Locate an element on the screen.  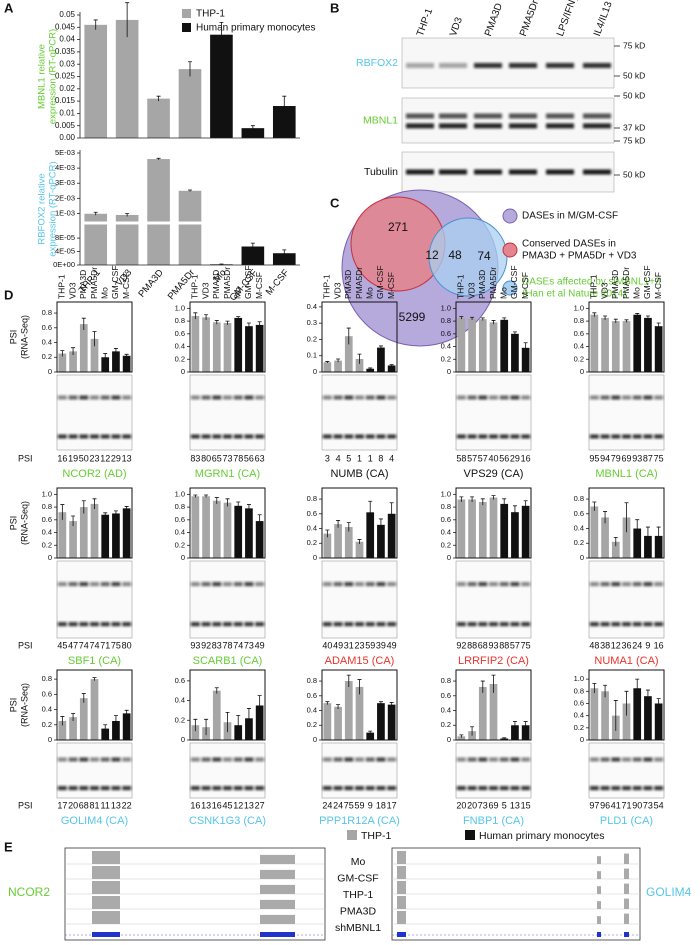
chart-title: VPS29 (CA) is located at coordinates (494, 474).